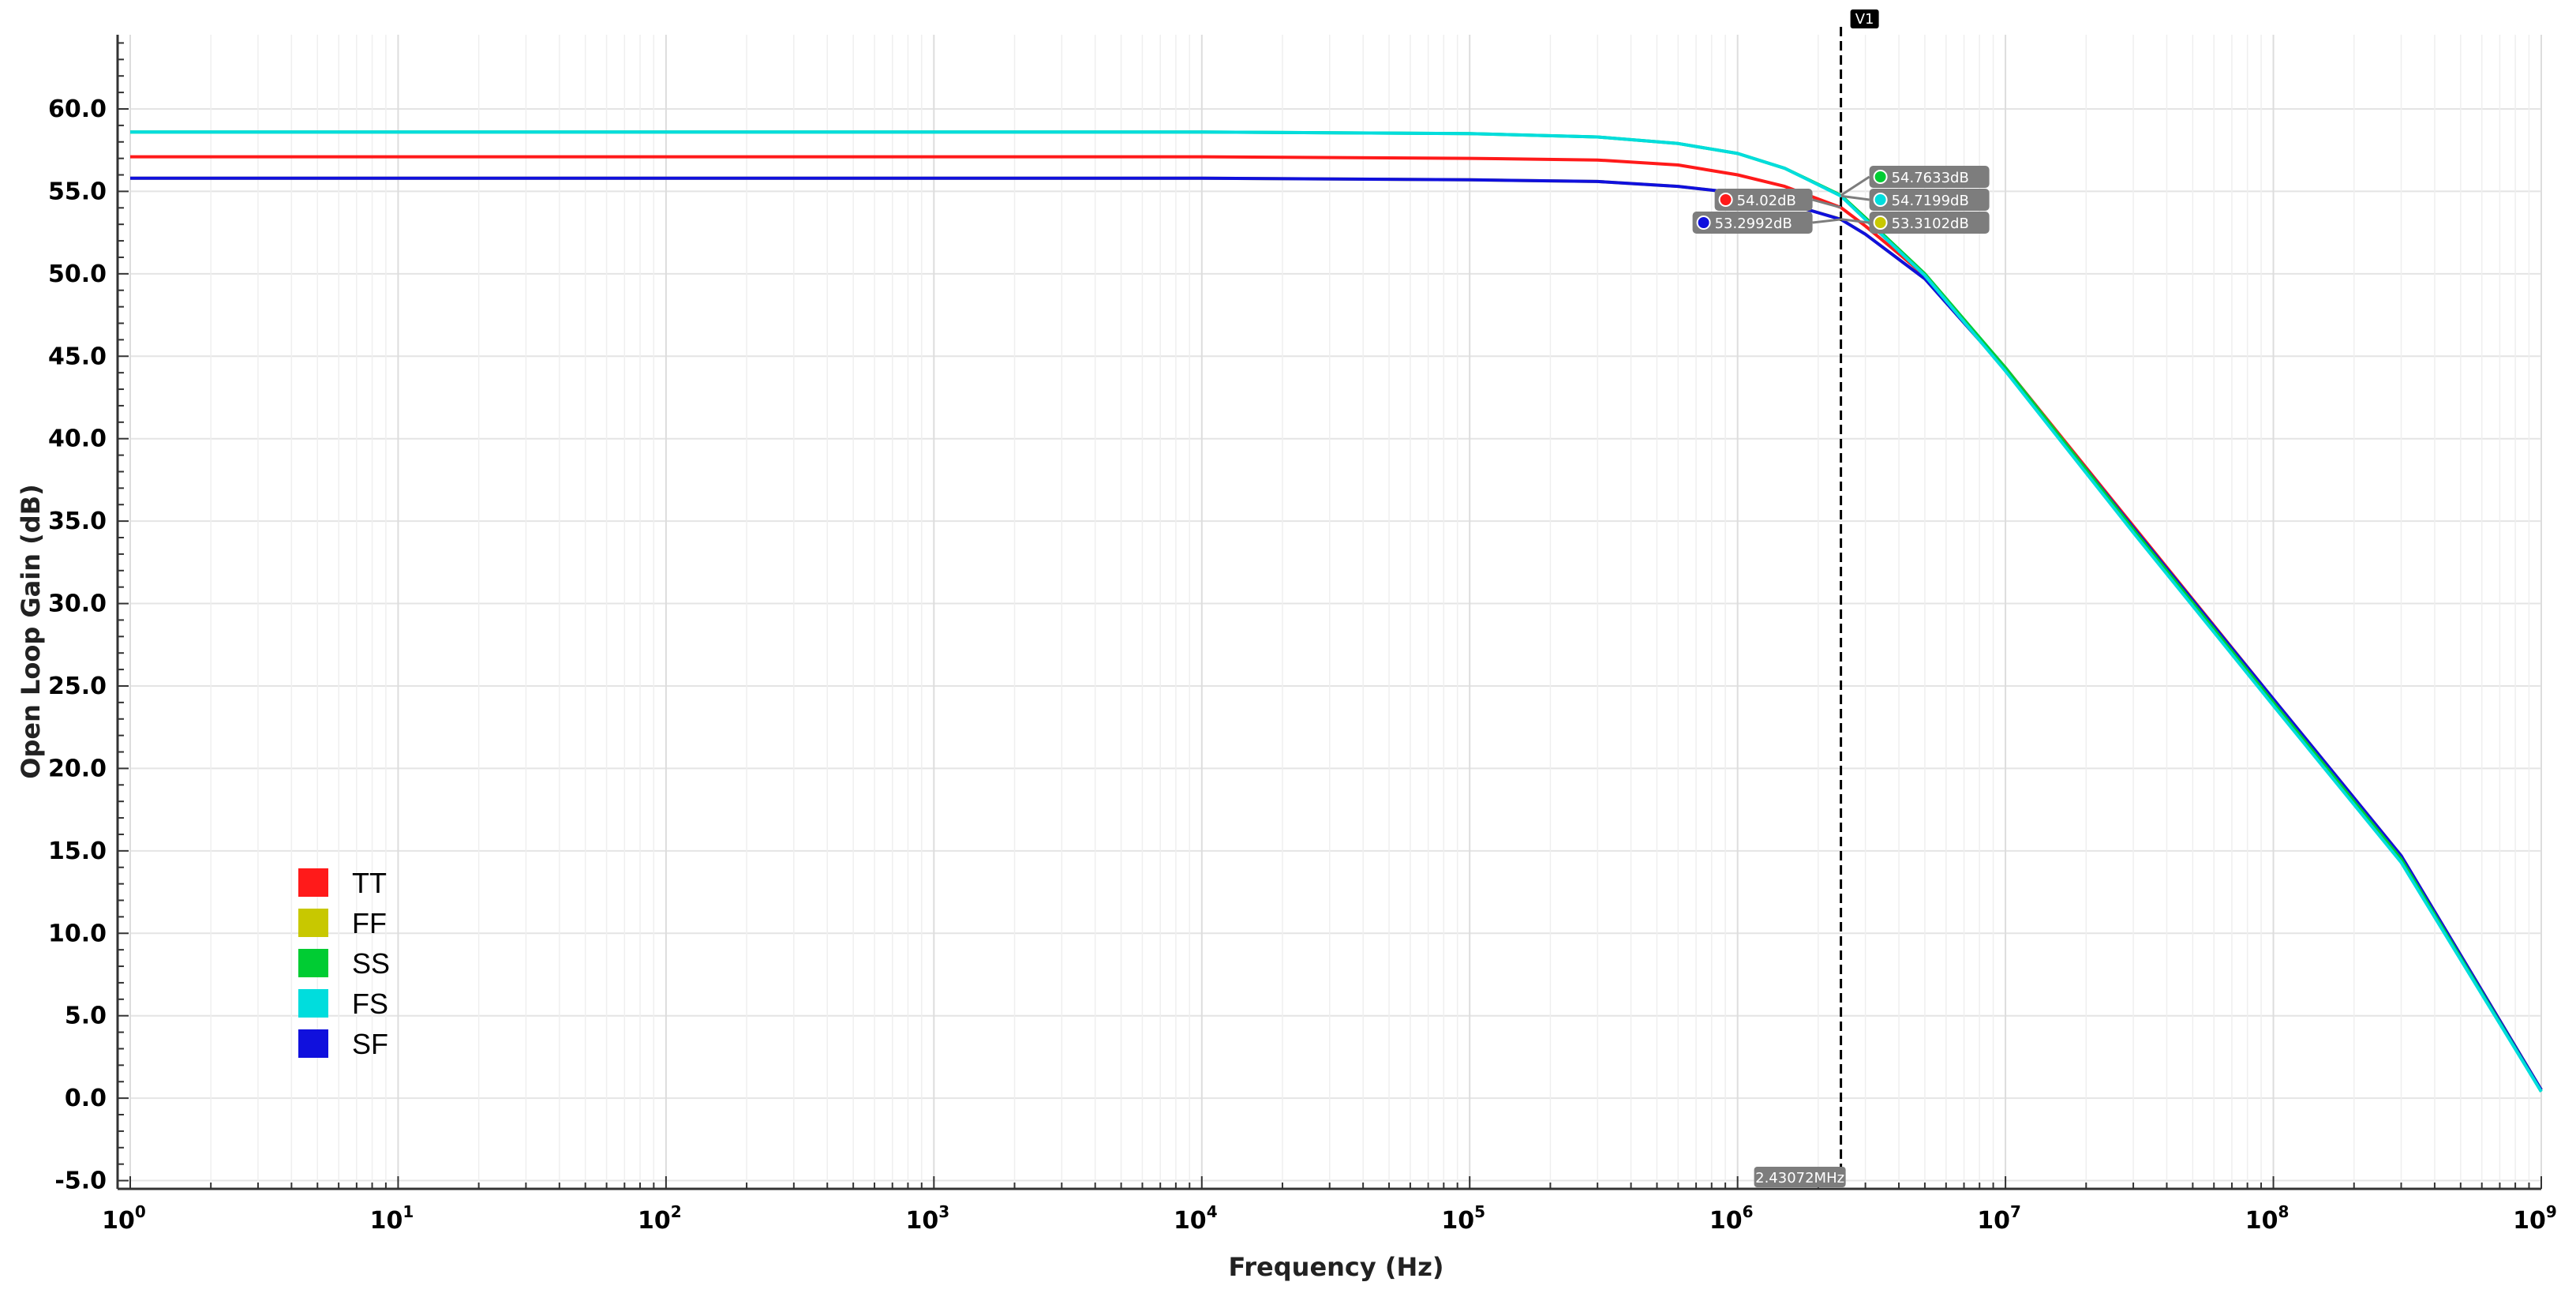  What do you see at coordinates (86, 1016) in the screenshot?
I see `y-tick-label: 5.0` at bounding box center [86, 1016].